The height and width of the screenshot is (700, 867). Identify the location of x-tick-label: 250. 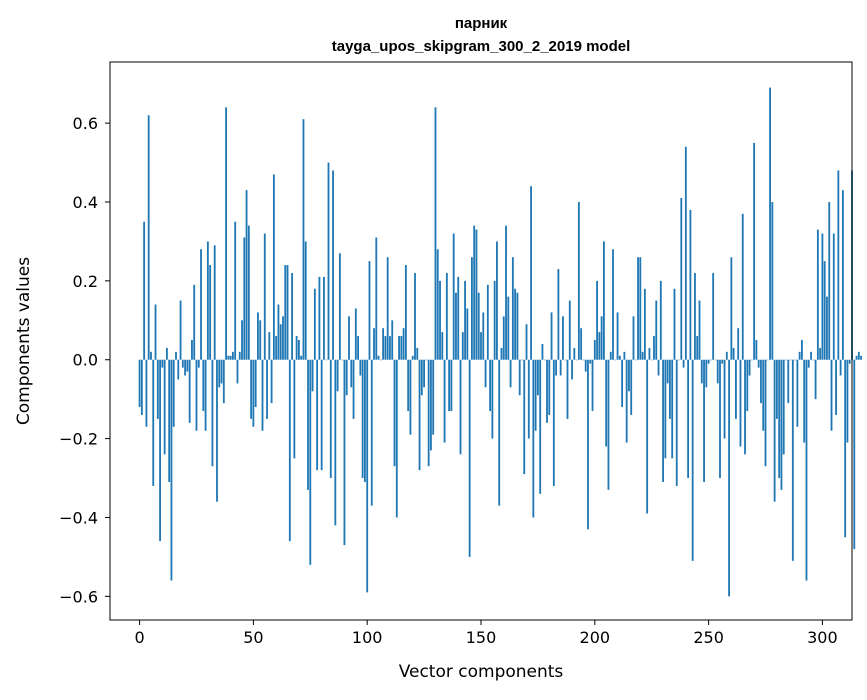
(708, 637).